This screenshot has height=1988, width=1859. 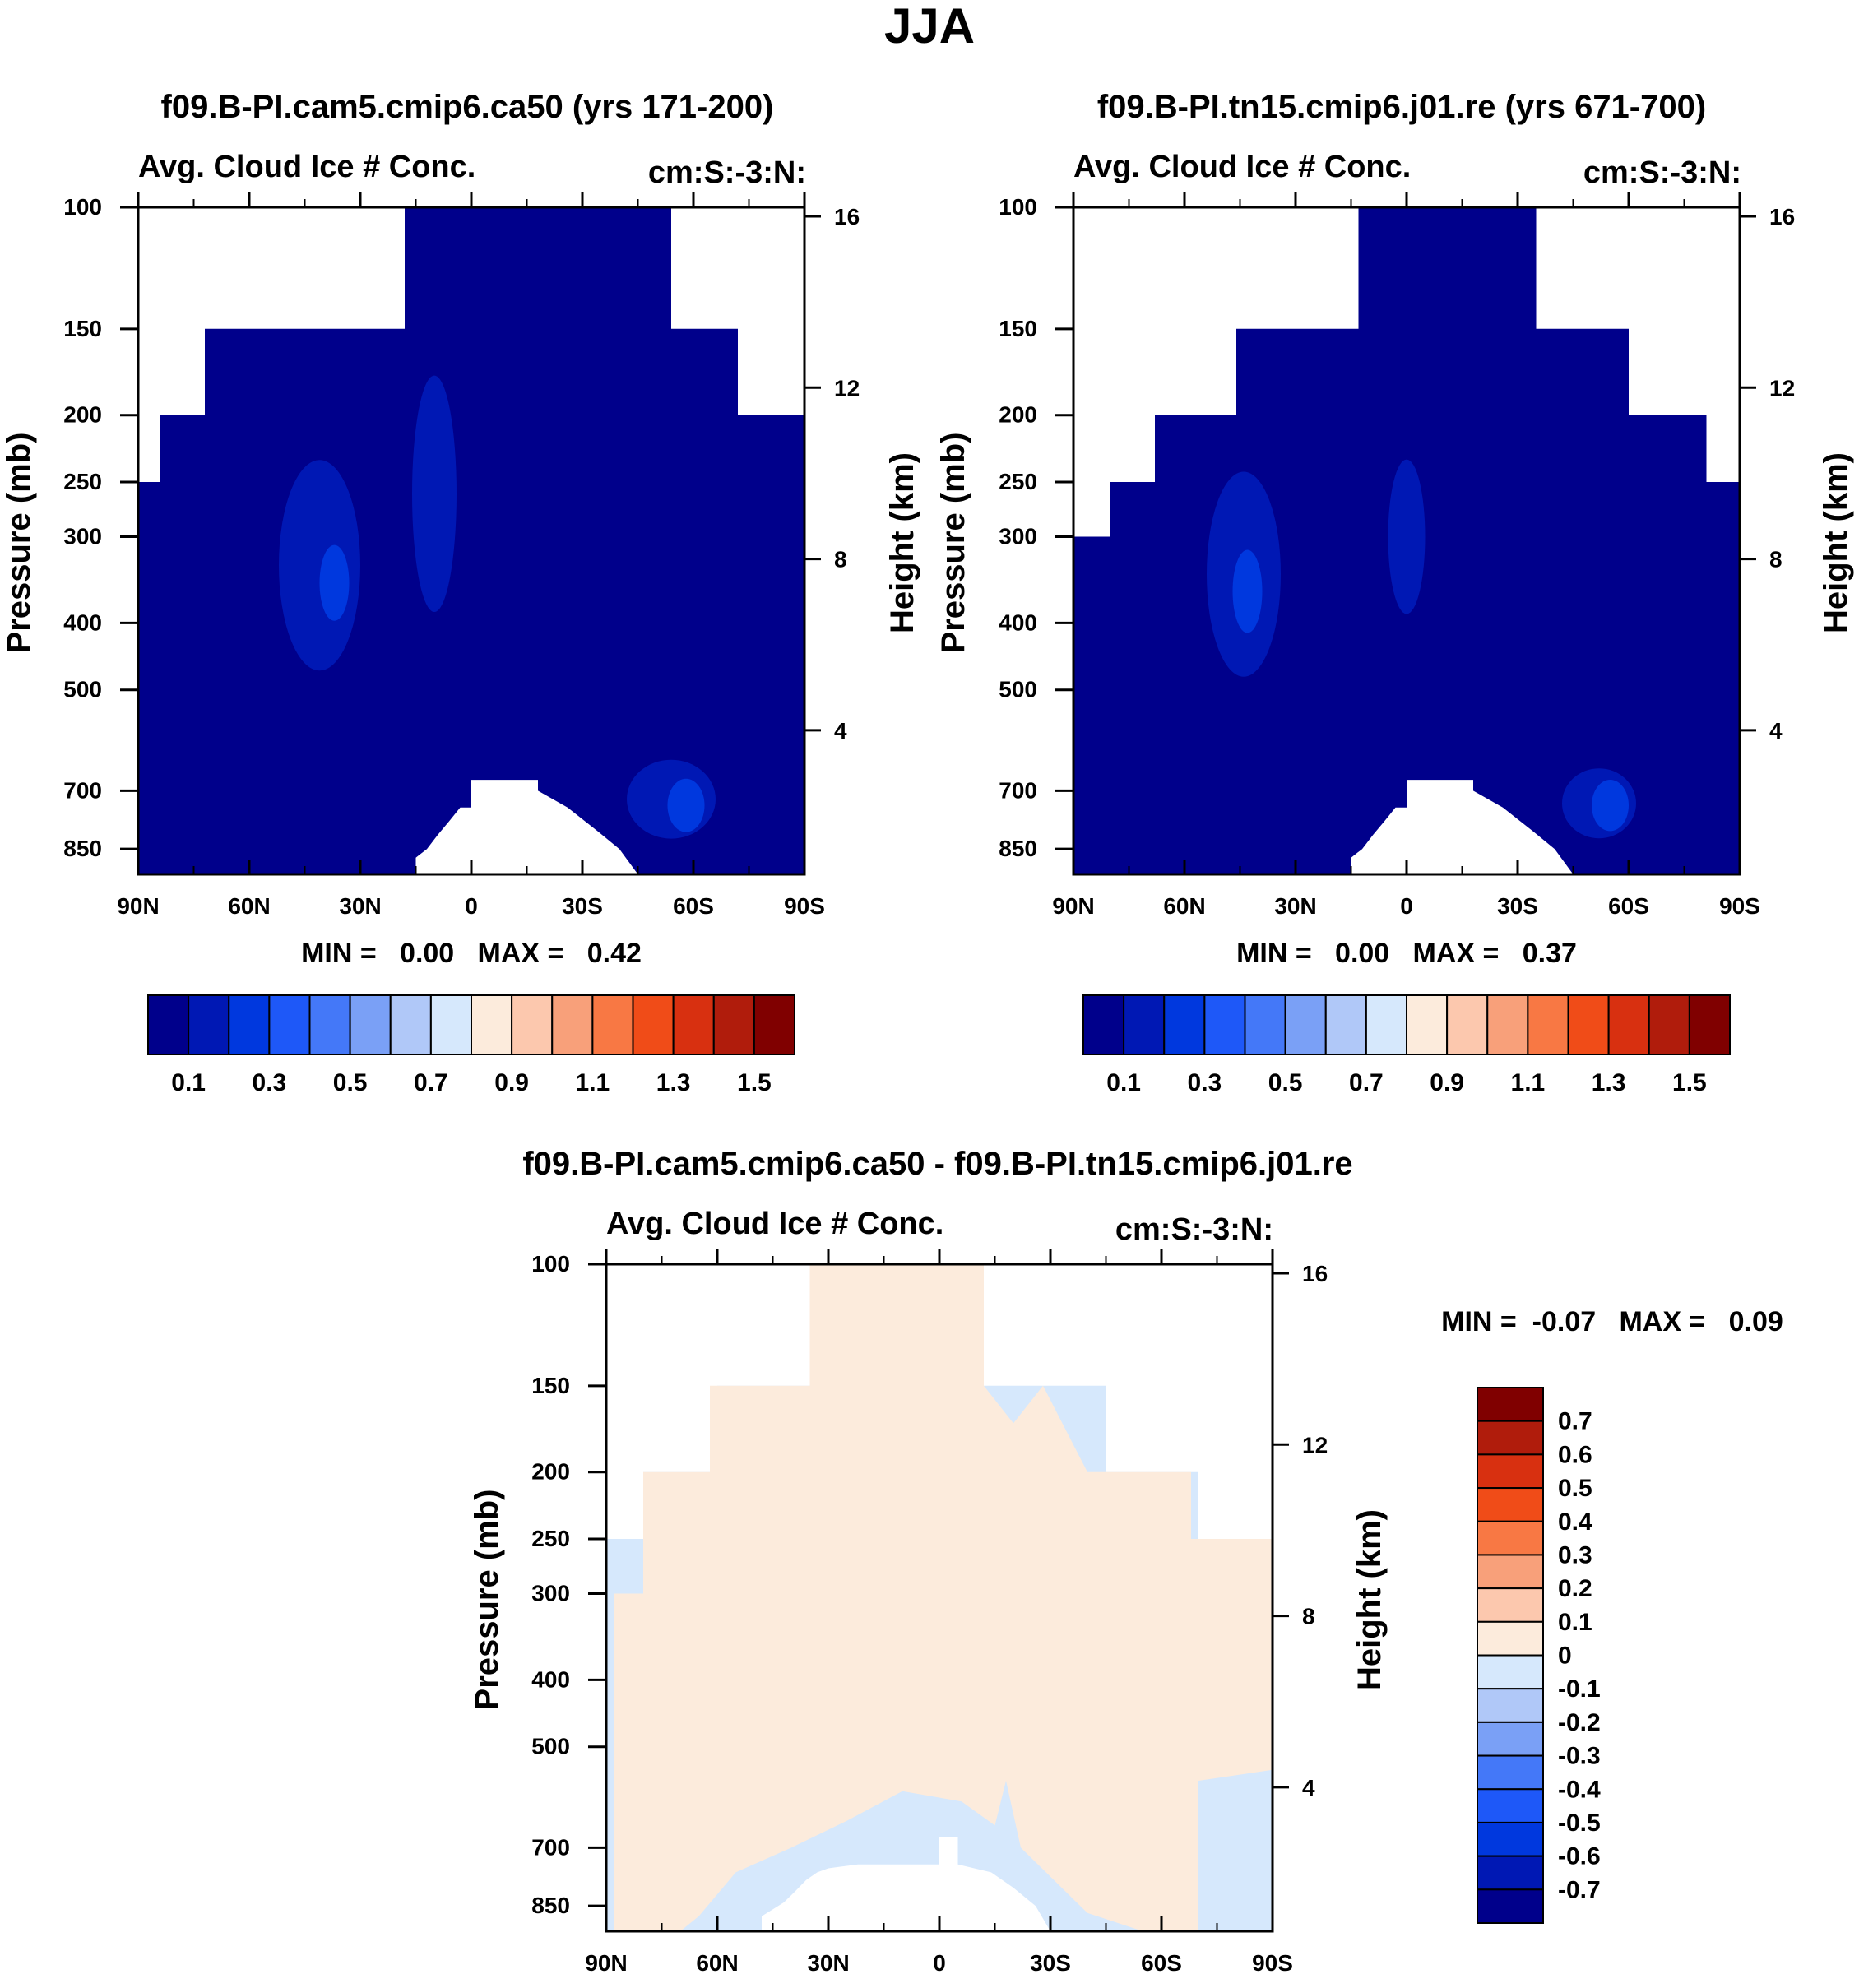 What do you see at coordinates (1782, 388) in the screenshot?
I see `y2-tick-label: 12` at bounding box center [1782, 388].